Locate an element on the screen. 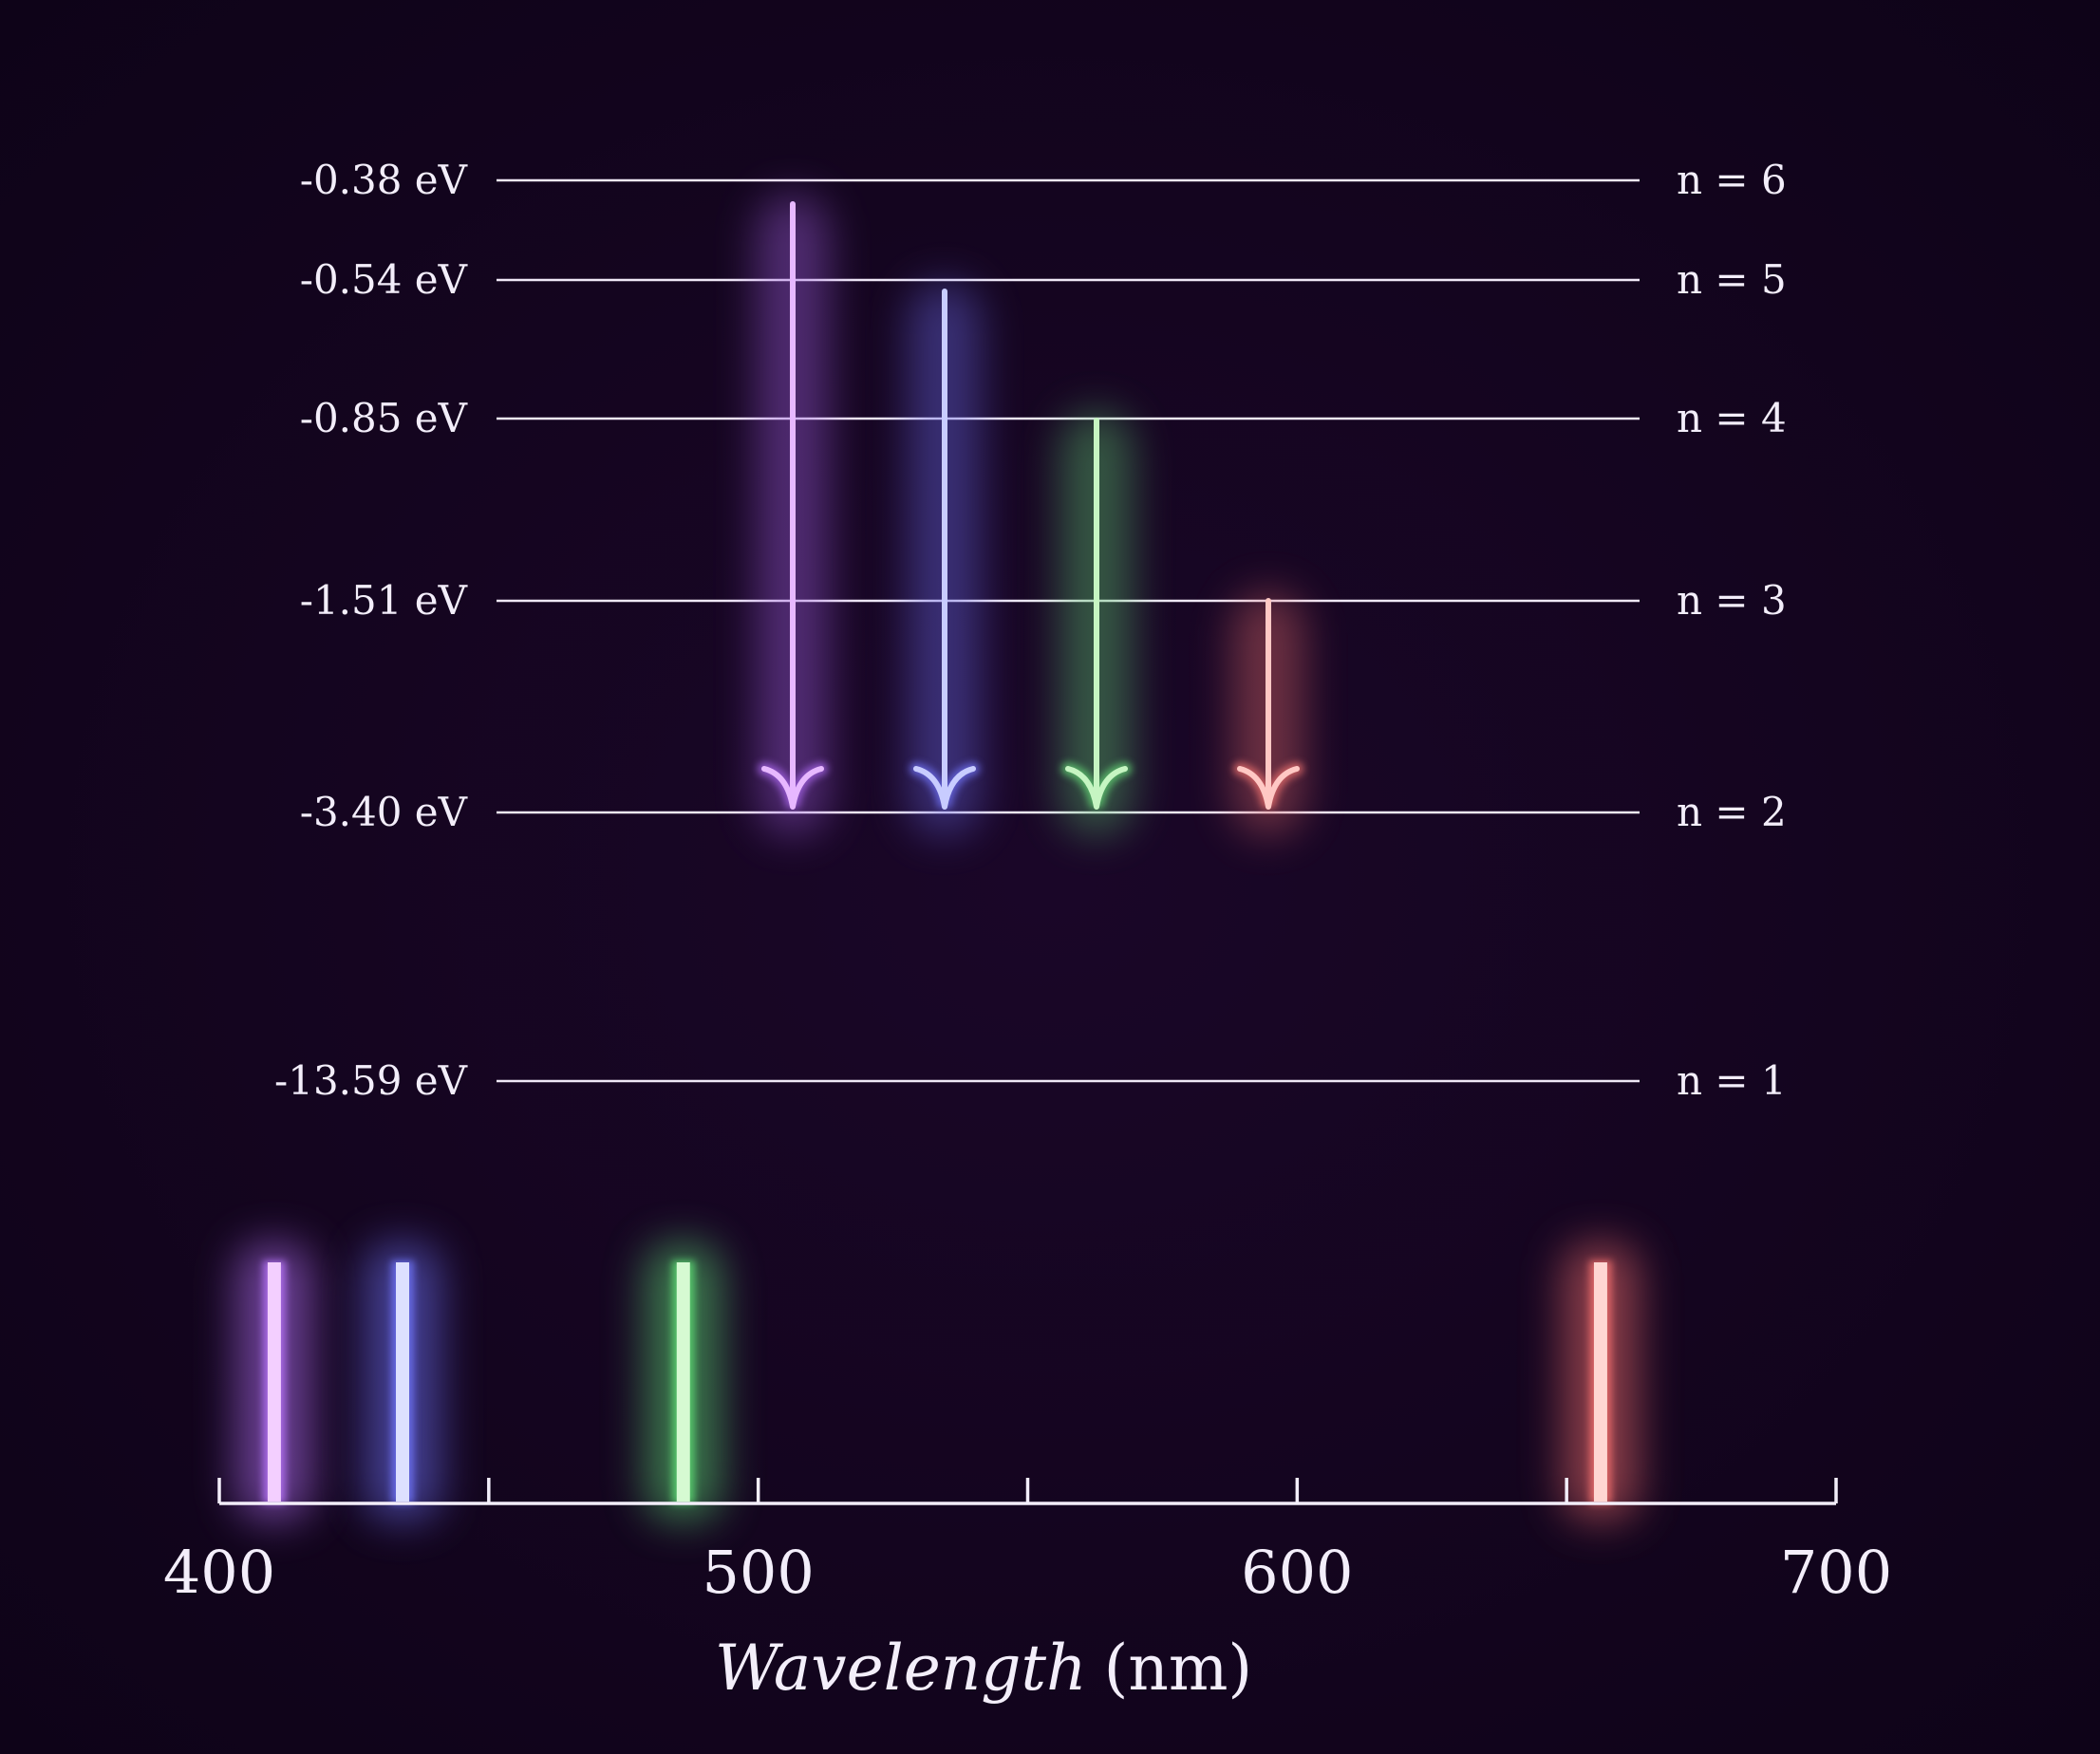  energy-label: -13.59 eV is located at coordinates (371, 1080).